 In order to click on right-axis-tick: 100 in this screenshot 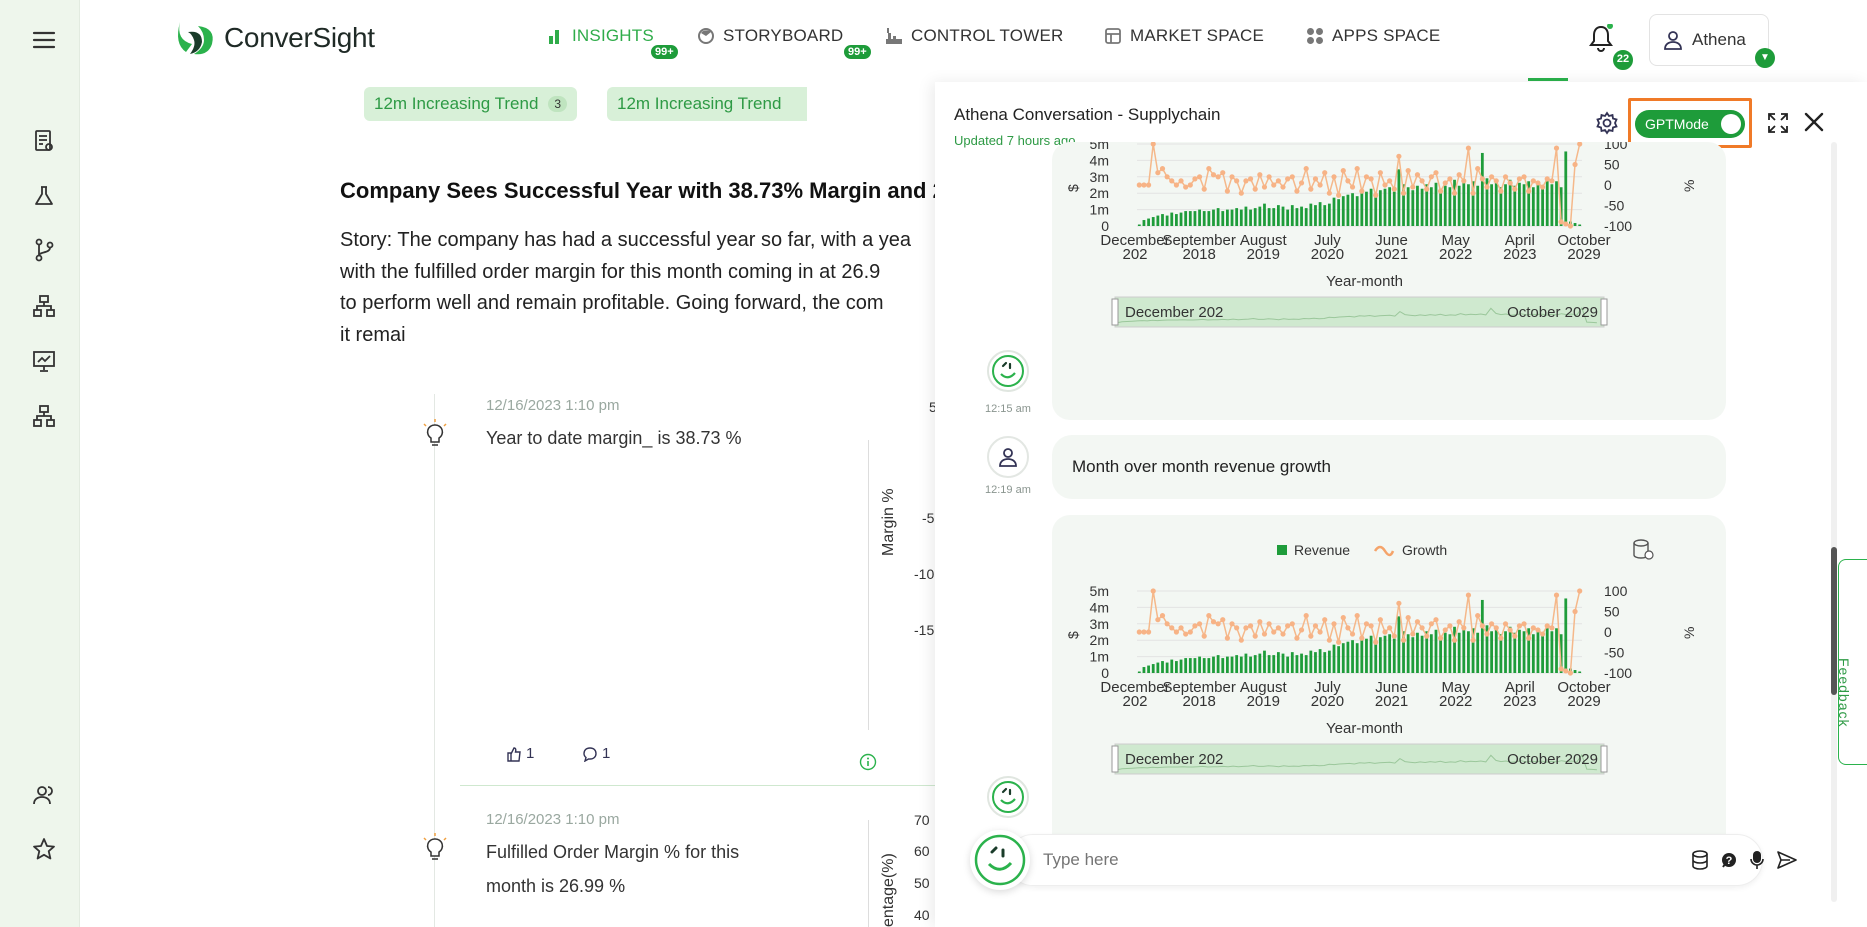, I will do `click(1616, 147)`.